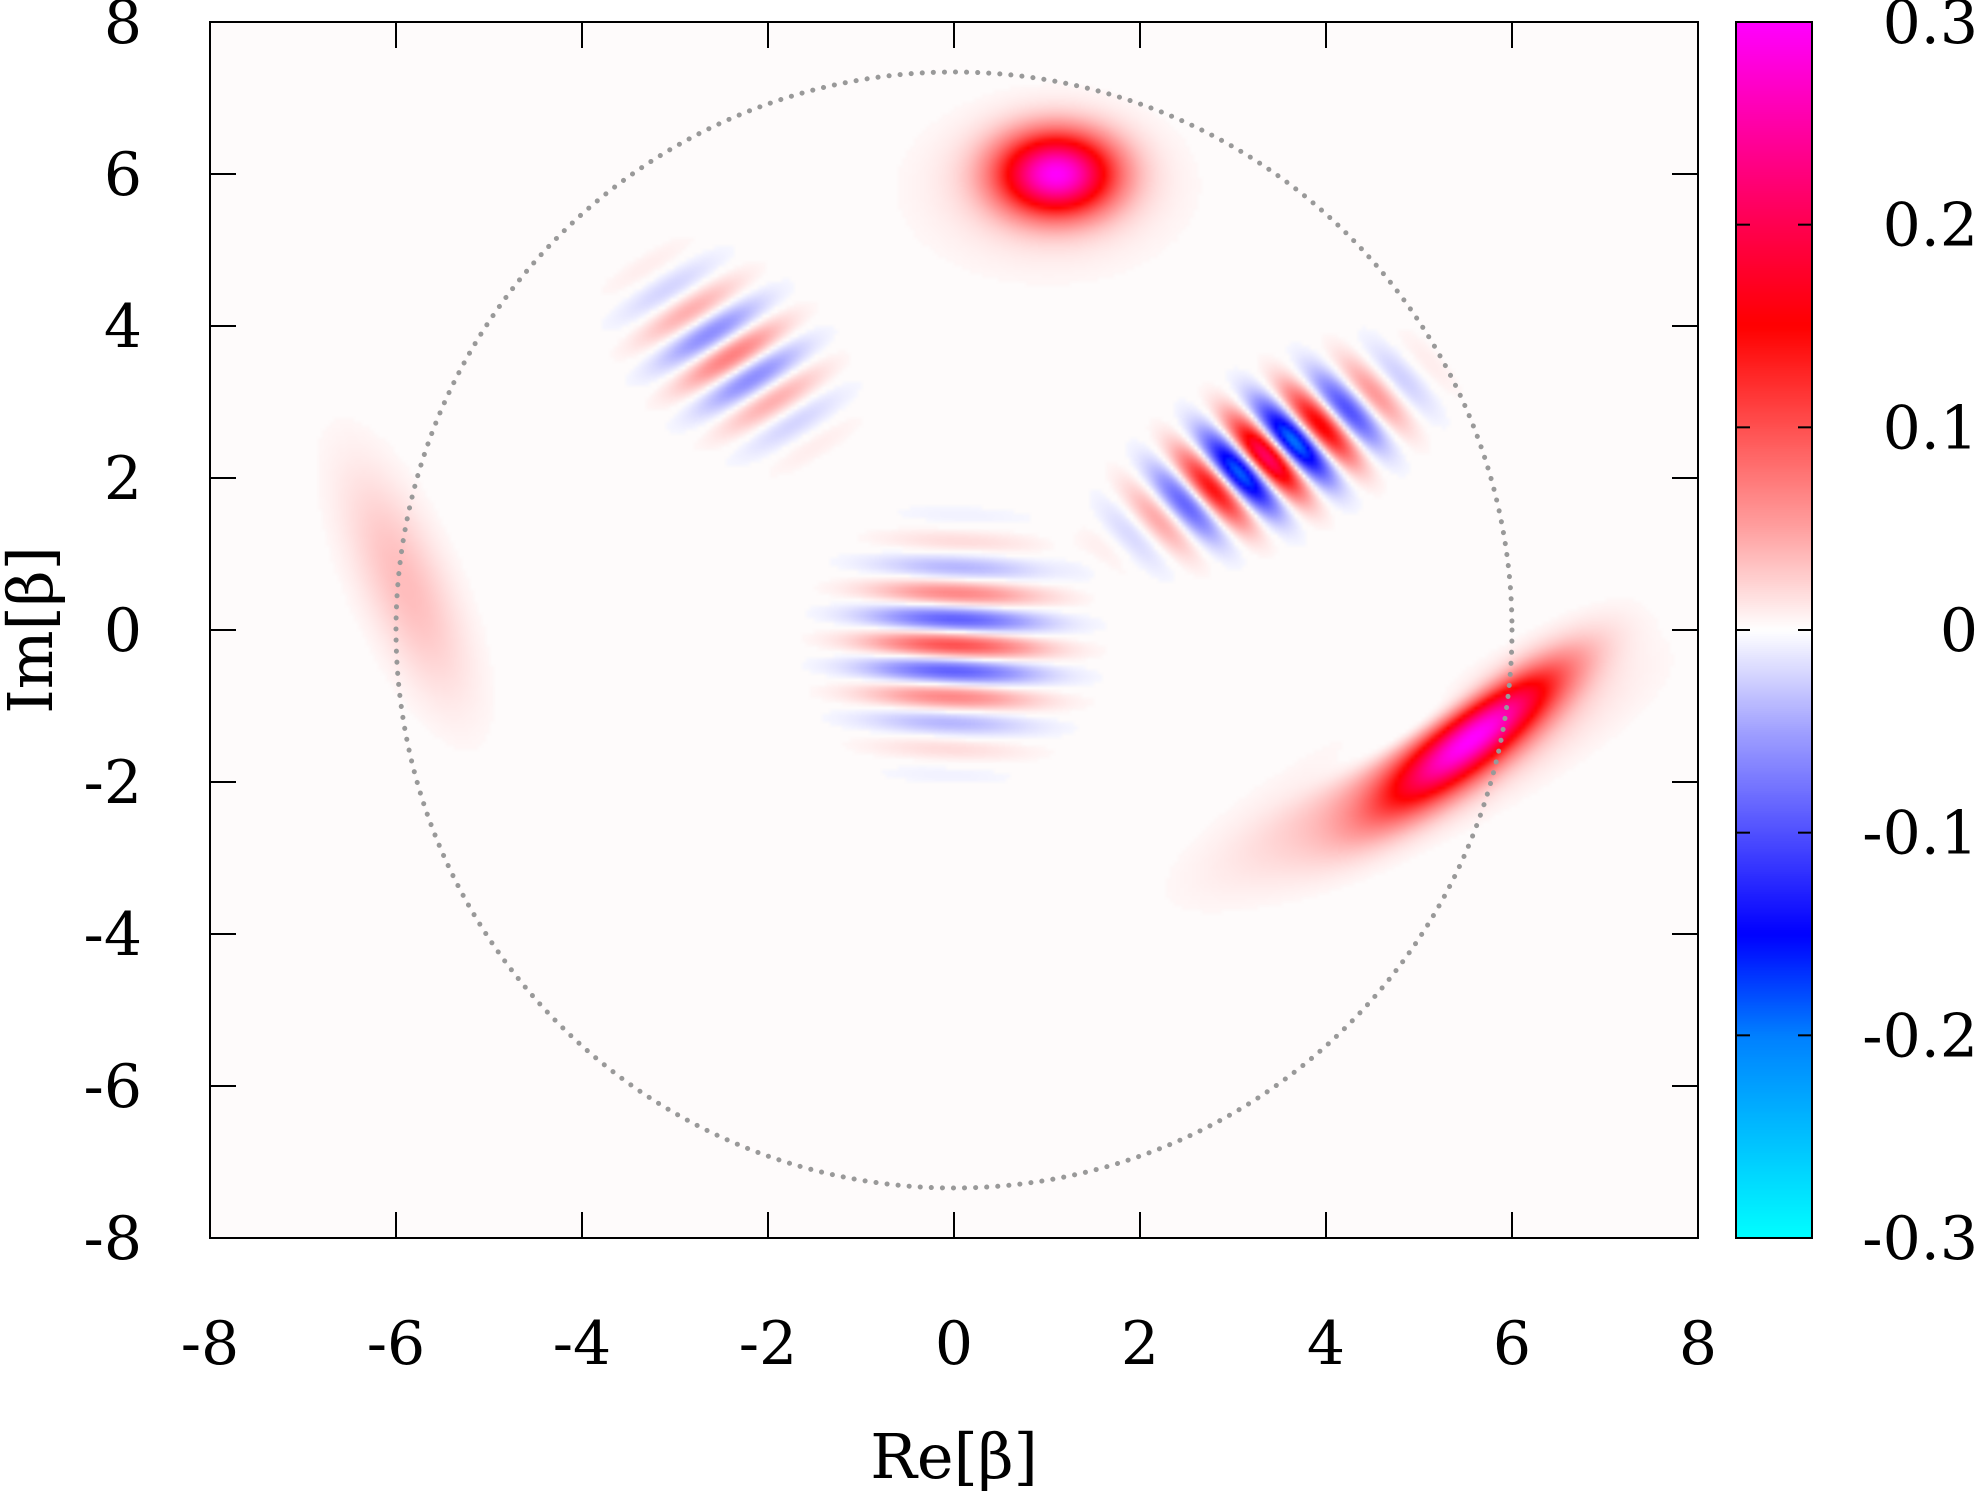  I want to click on x-tick-label: -6, so click(396, 1344).